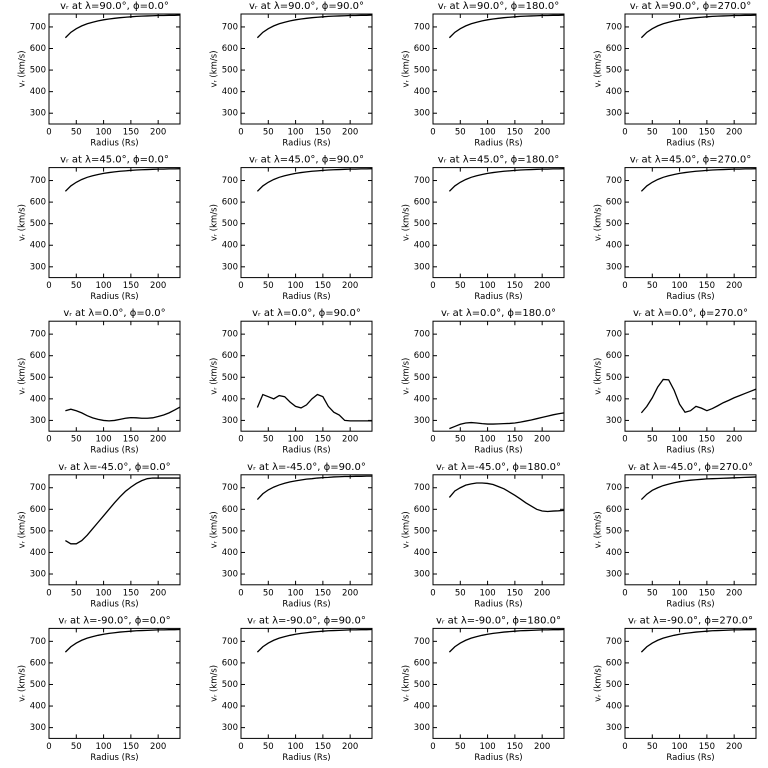  Describe the element at coordinates (114, 160) in the screenshot. I see `panel-title: vᵣ at λ=45.0°, ϕ=0.0°` at that location.